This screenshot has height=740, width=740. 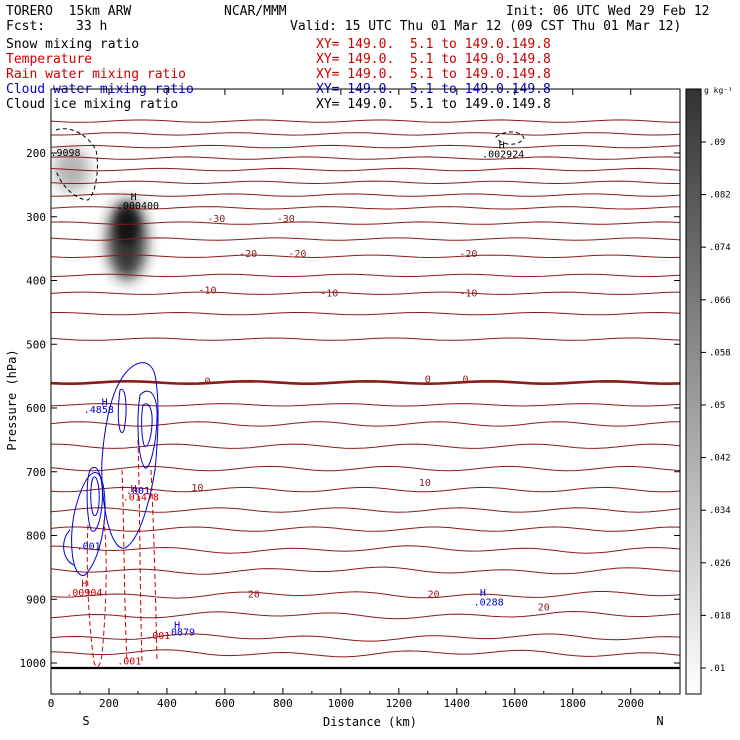 What do you see at coordinates (329, 293) in the screenshot?
I see `contour-label: -10` at bounding box center [329, 293].